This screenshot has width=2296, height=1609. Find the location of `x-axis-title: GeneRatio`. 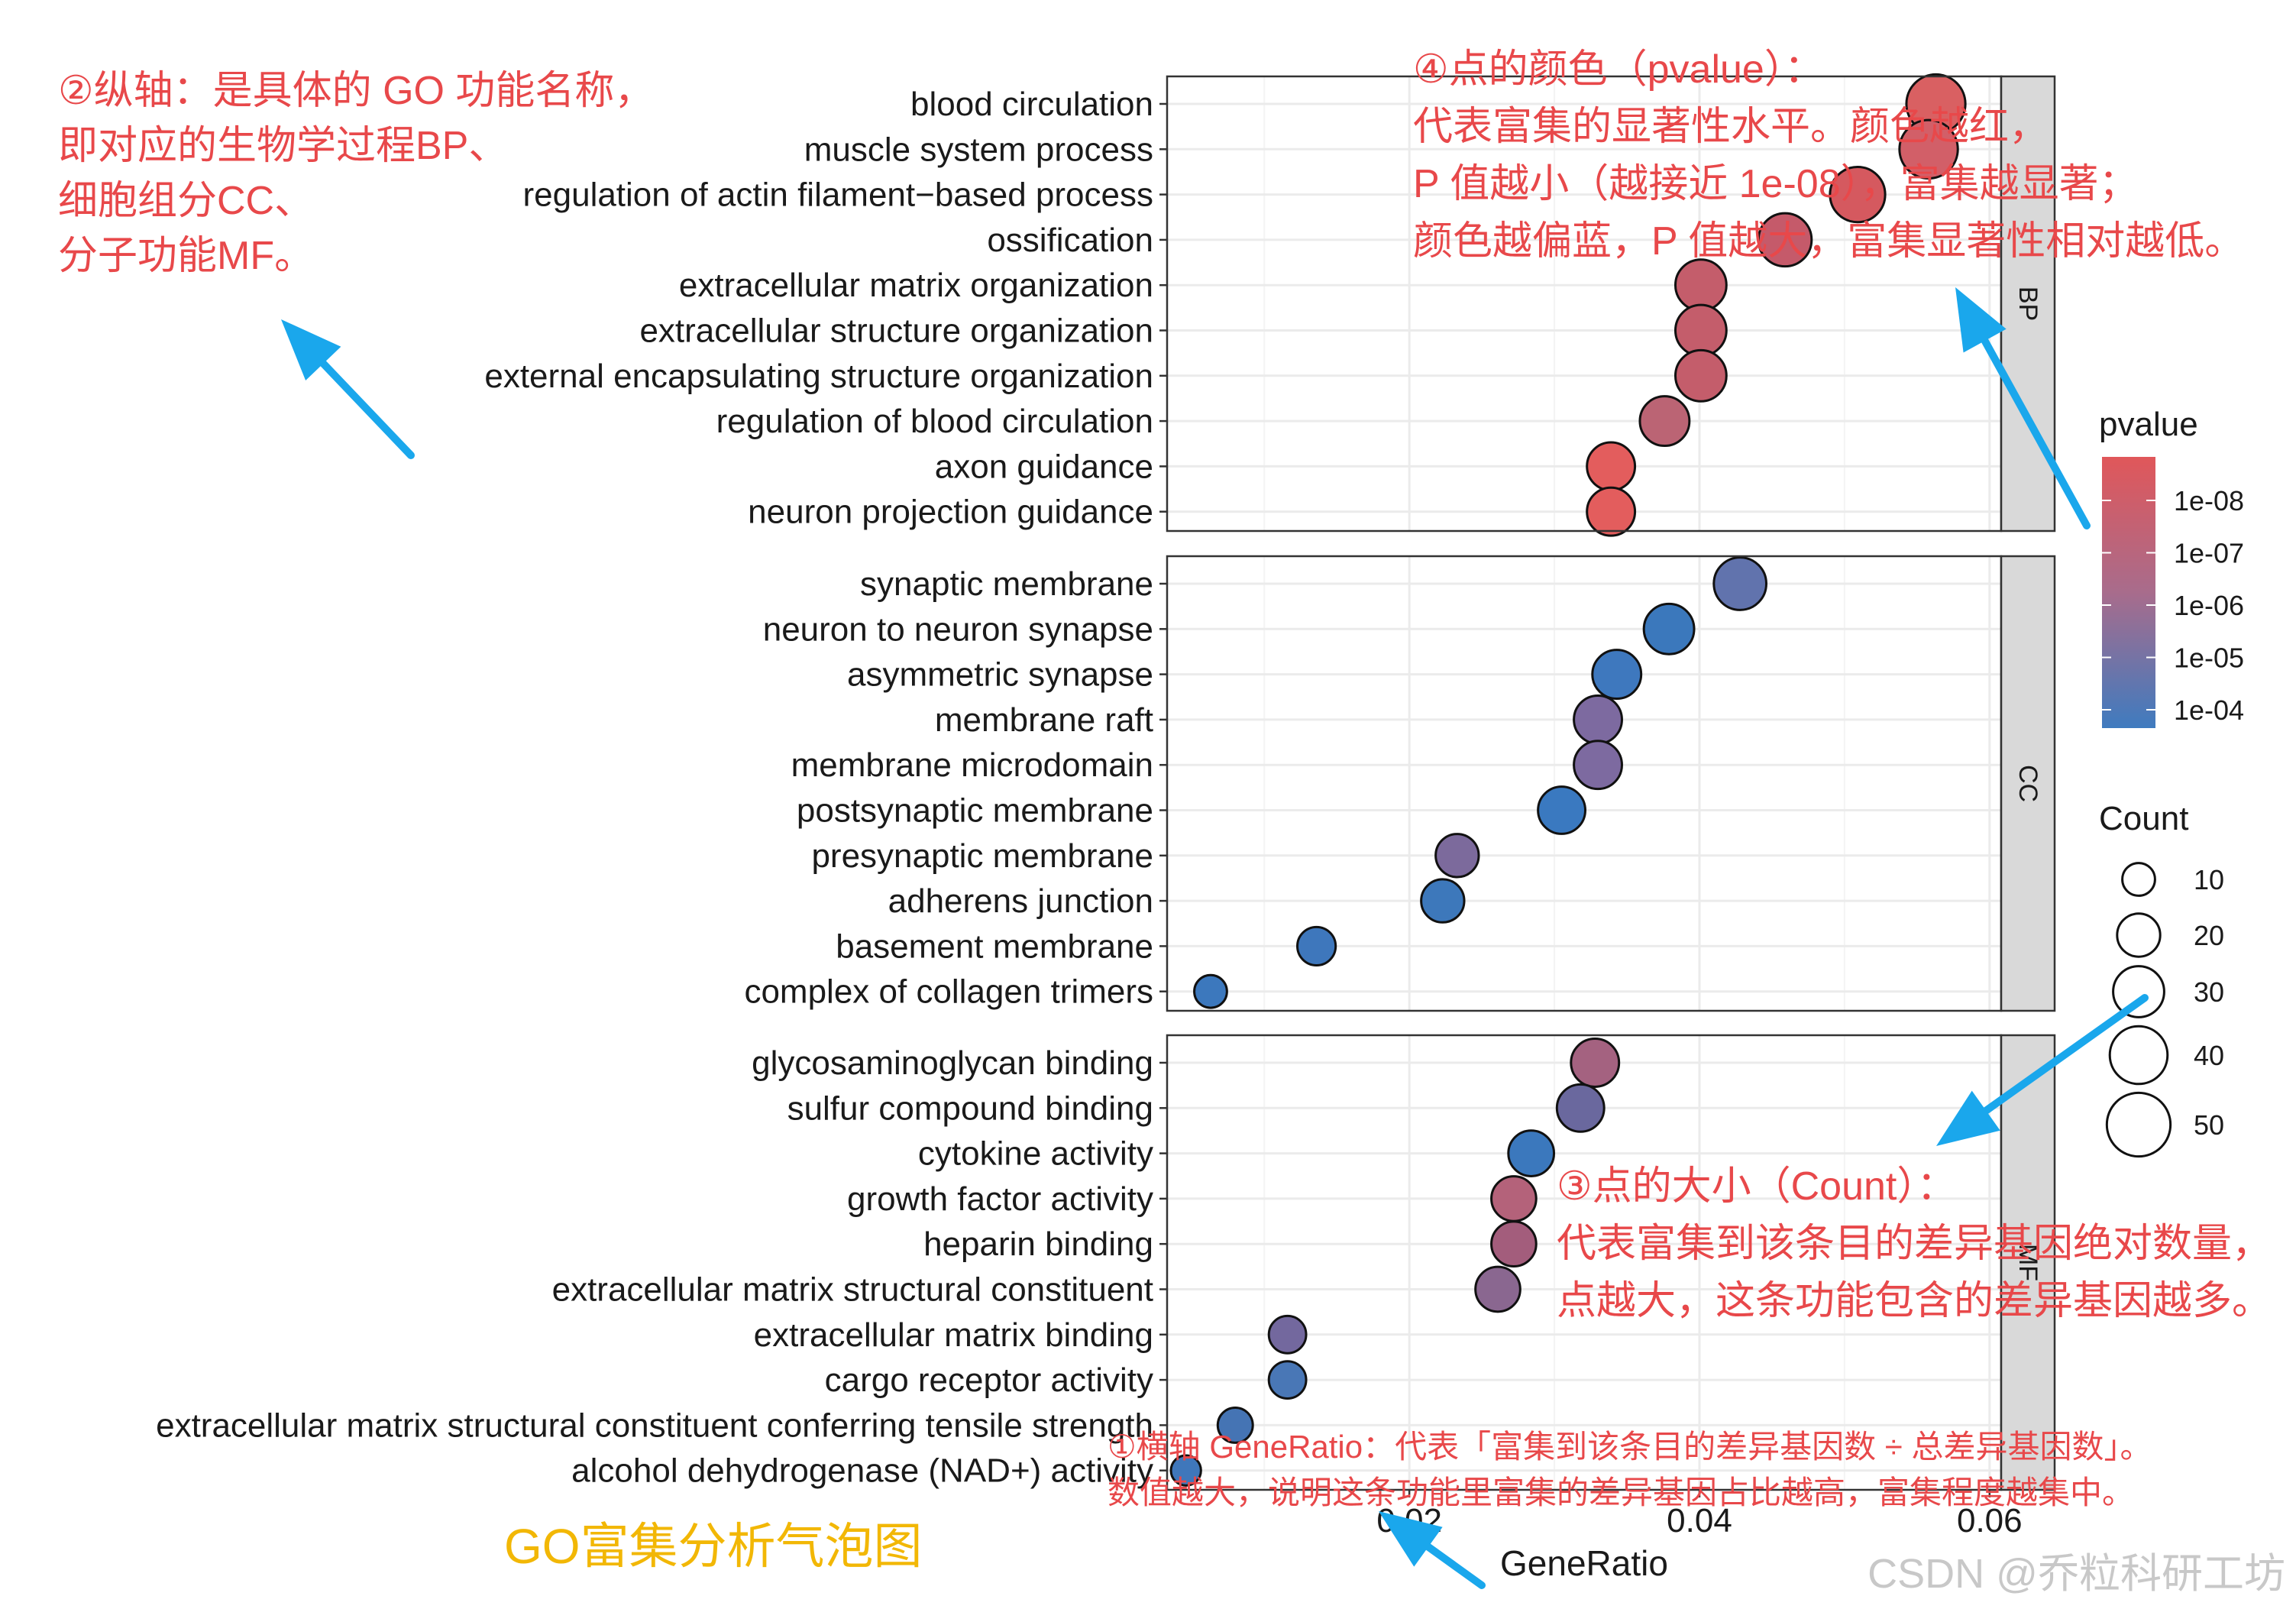

x-axis-title: GeneRatio is located at coordinates (1584, 1563).